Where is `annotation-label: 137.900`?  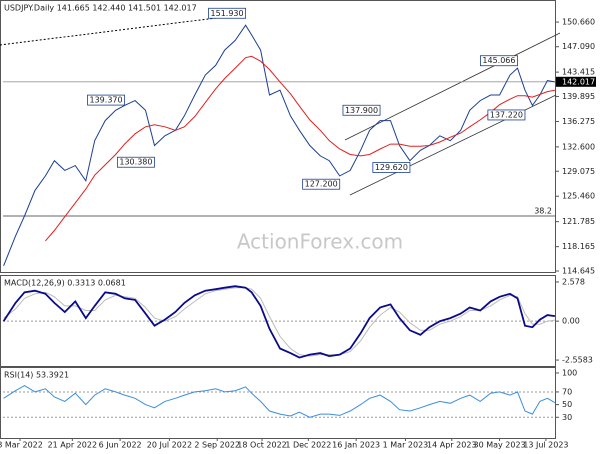 annotation-label: 137.900 is located at coordinates (361, 110).